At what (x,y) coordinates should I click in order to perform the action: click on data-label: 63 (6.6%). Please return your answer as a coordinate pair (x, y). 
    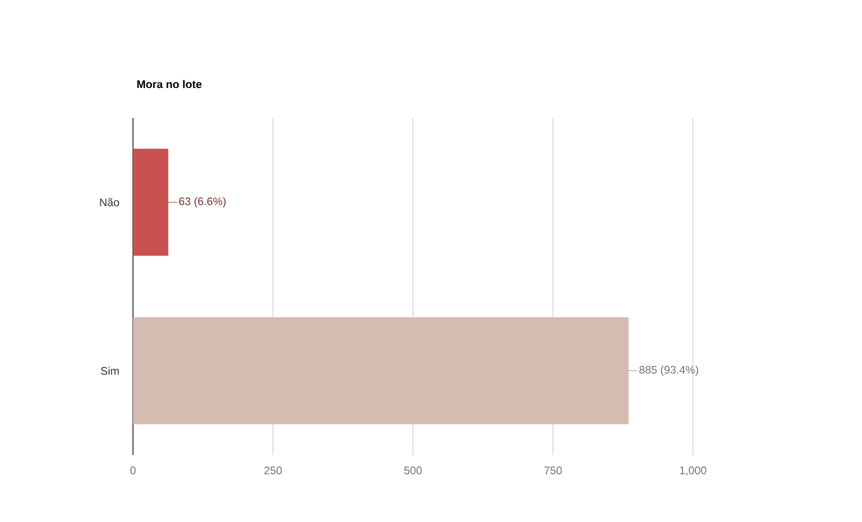
    Looking at the image, I should click on (202, 202).